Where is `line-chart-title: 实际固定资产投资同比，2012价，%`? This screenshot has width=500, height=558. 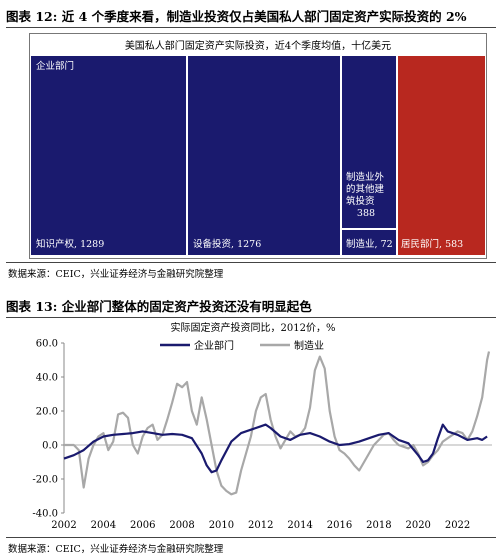
line-chart-title: 实际固定资产投资同比，2012价，% is located at coordinates (253, 327).